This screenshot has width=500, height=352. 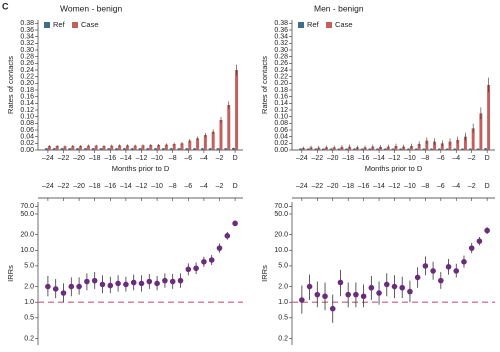 I want to click on chart-title: Women - benign, so click(x=91, y=8).